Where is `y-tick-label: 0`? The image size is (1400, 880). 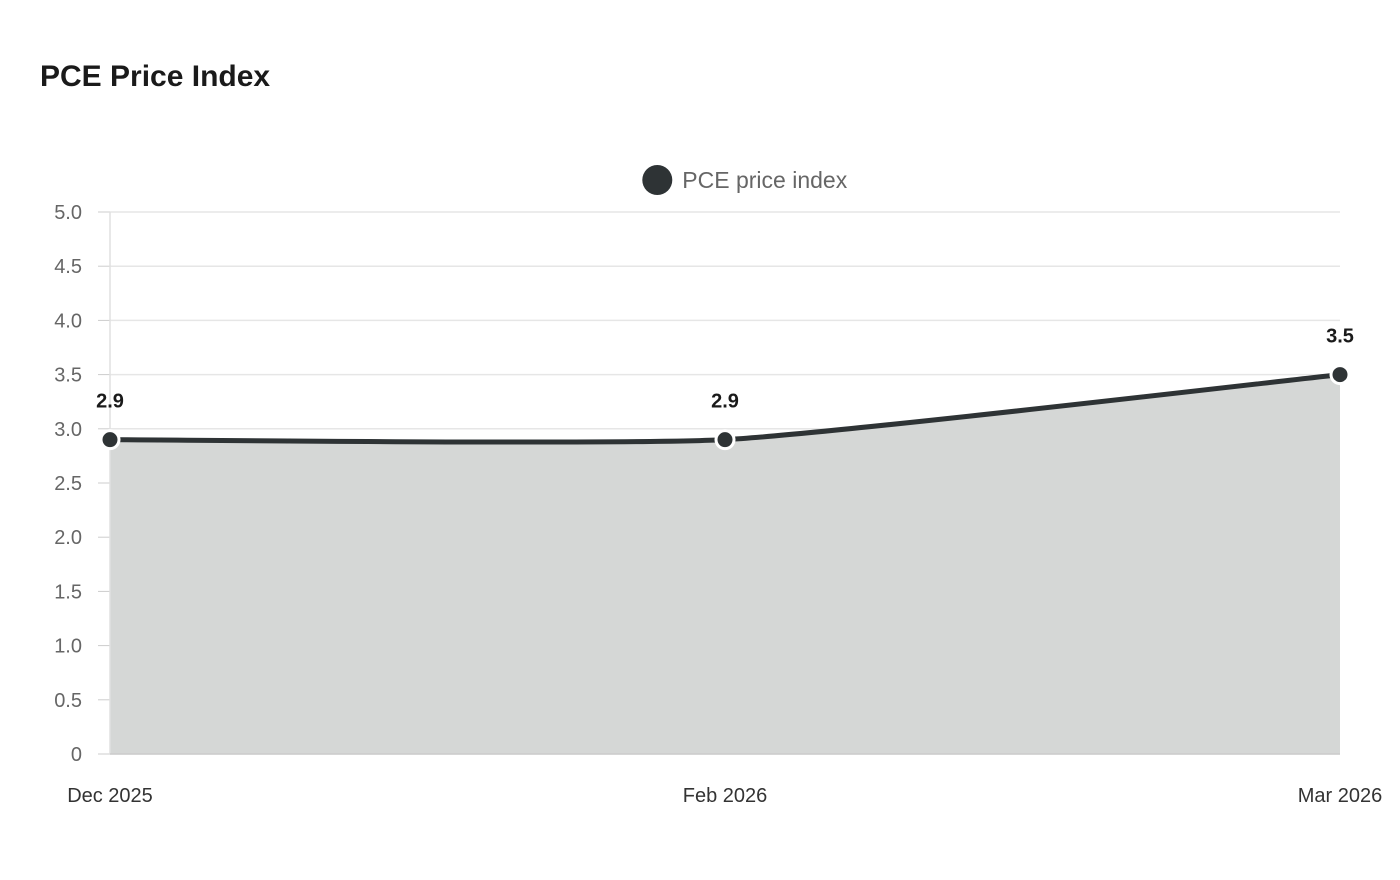 y-tick-label: 0 is located at coordinates (76, 755).